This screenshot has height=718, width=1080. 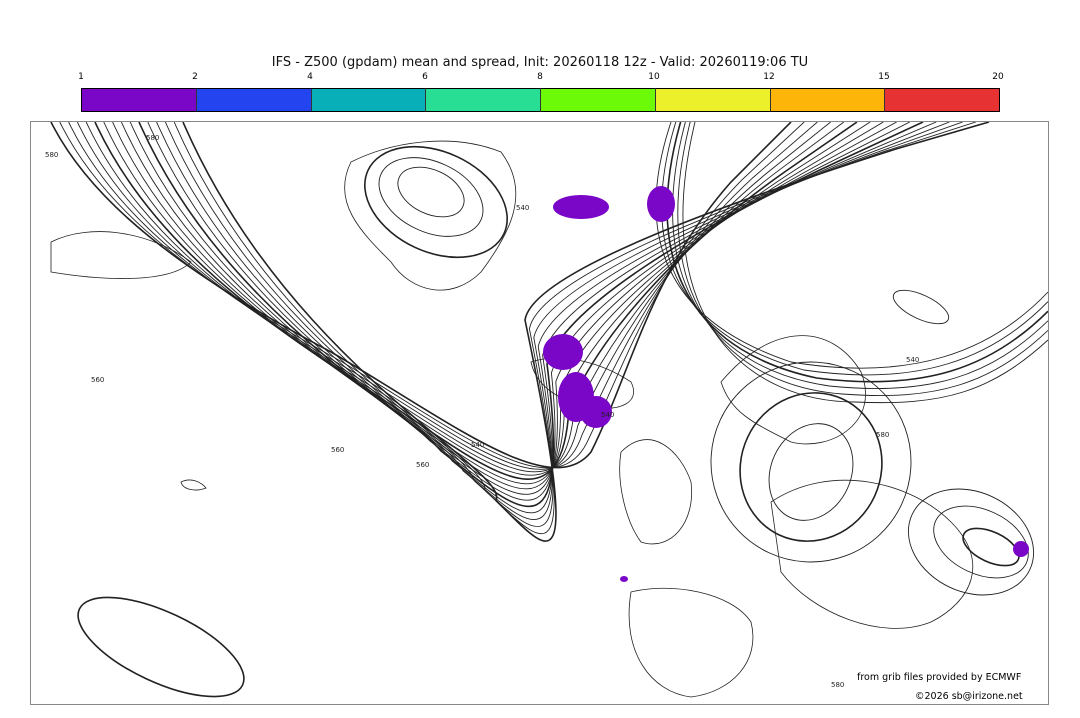 I want to click on colorbar-tick: 6, so click(x=425, y=77).